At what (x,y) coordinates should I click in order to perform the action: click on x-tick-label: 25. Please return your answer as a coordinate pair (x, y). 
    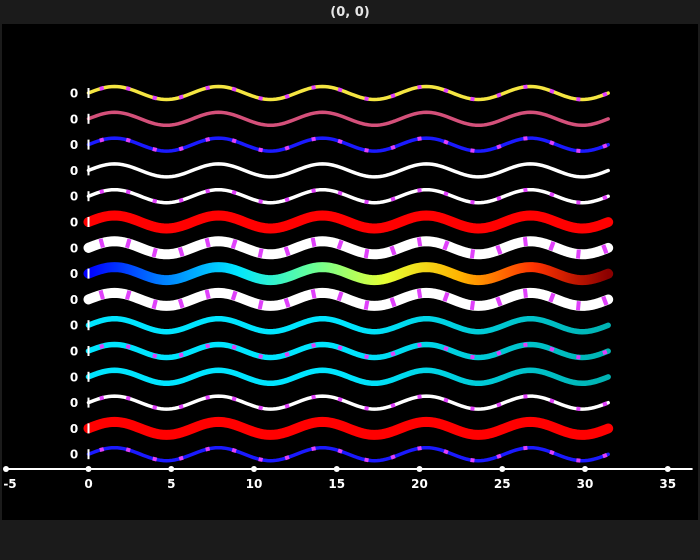
    Looking at the image, I should click on (502, 484).